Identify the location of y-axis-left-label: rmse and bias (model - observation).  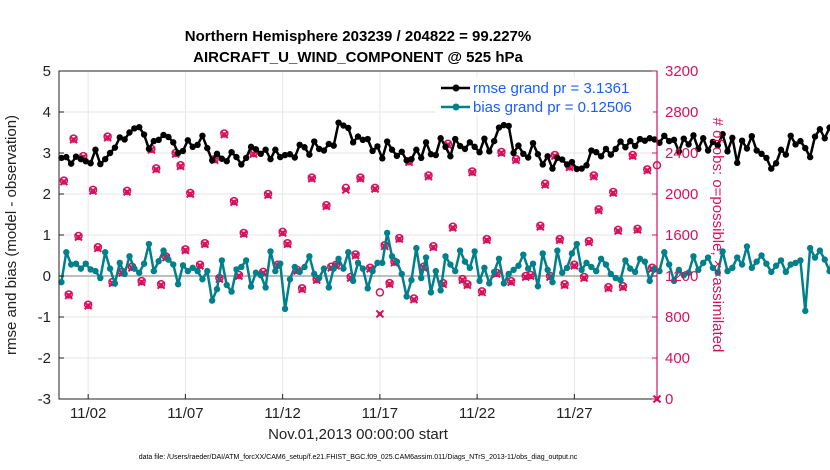
(11, 235).